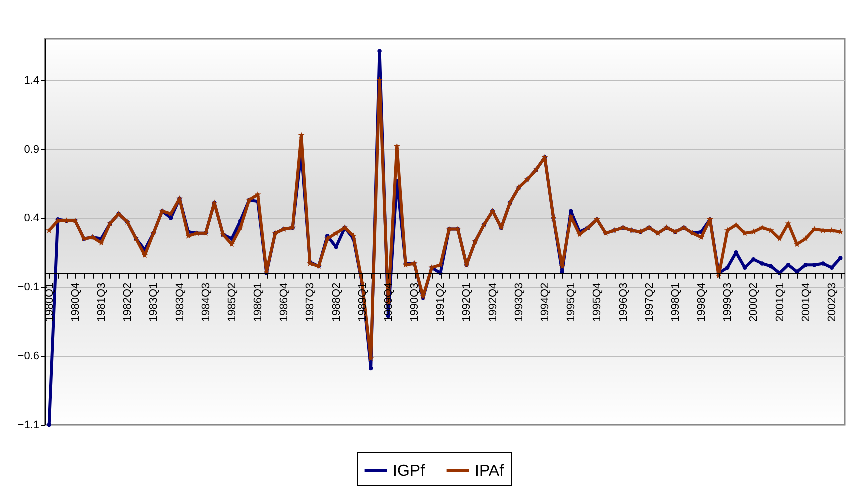  Describe the element at coordinates (29, 356) in the screenshot. I see `y-tick-label: −0.6` at that location.